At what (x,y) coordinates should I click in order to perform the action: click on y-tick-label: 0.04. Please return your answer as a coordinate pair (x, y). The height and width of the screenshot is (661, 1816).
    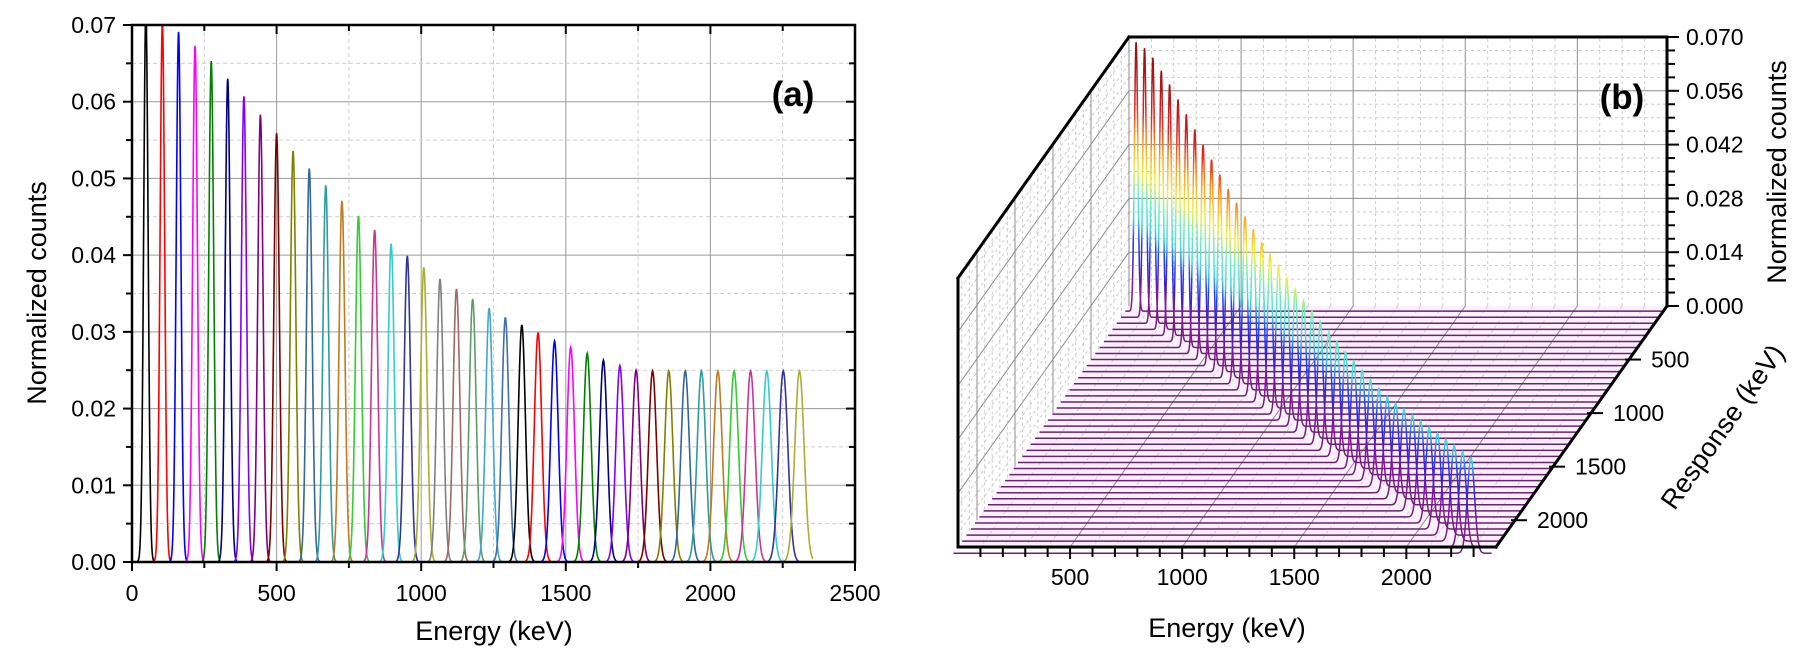
    Looking at the image, I should click on (93, 255).